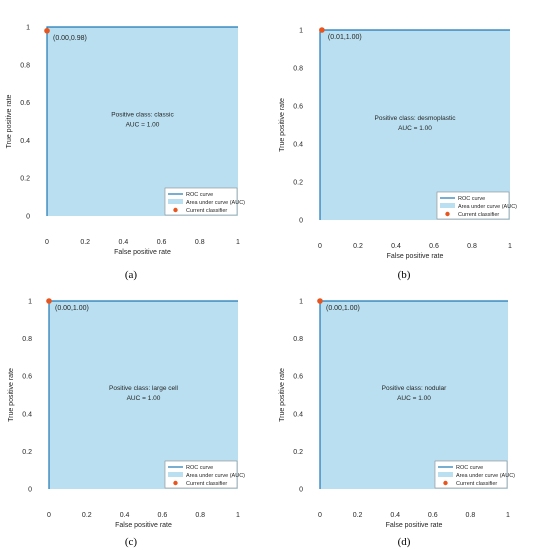  I want to click on positive-class-annotation: Positive class: desmoplastic, so click(416, 118).